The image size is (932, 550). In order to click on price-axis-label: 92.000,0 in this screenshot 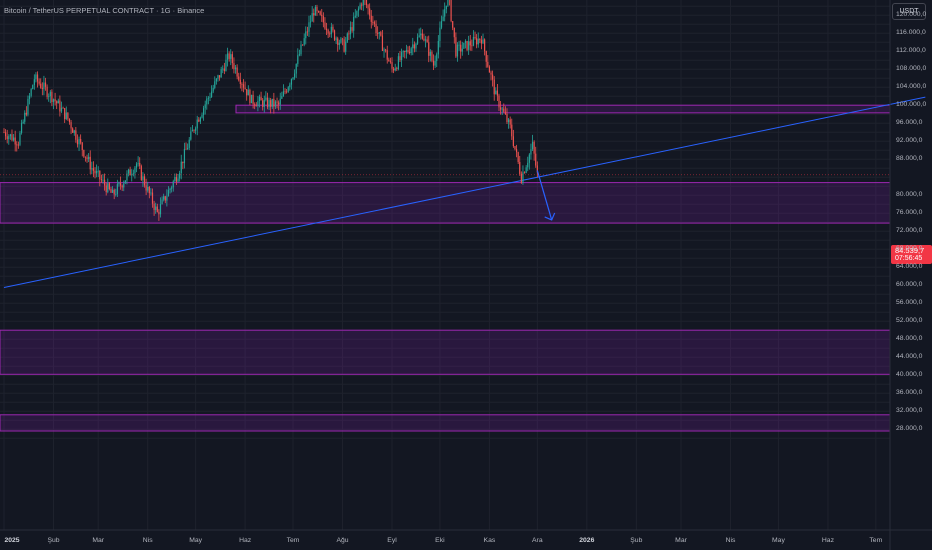, I will do `click(909, 141)`.